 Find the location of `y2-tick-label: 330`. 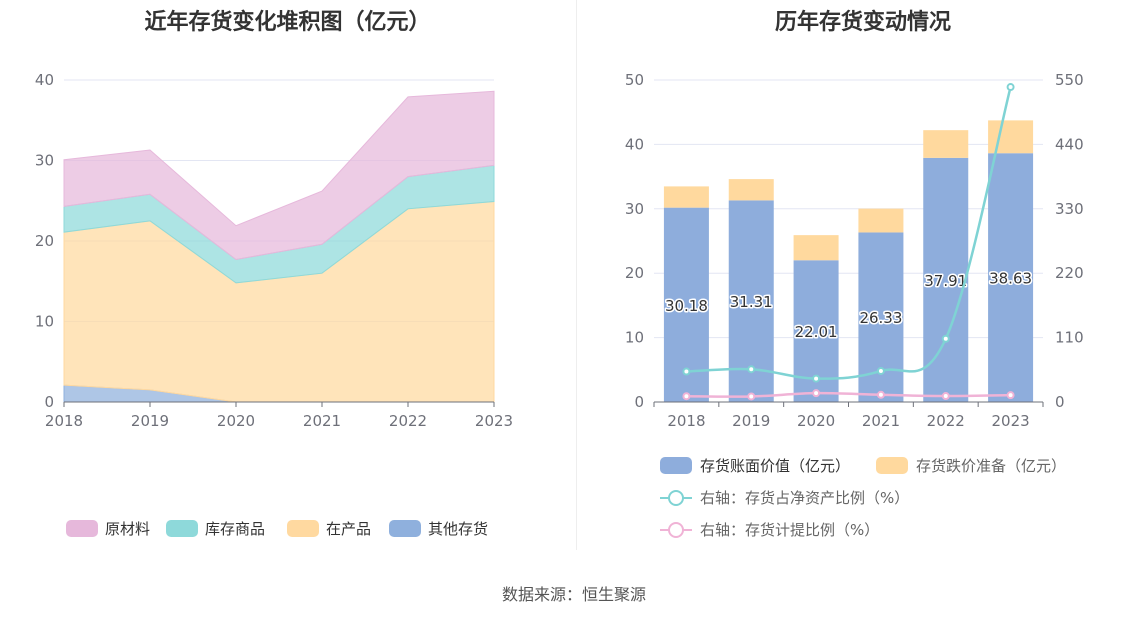

y2-tick-label: 330 is located at coordinates (1069, 209).